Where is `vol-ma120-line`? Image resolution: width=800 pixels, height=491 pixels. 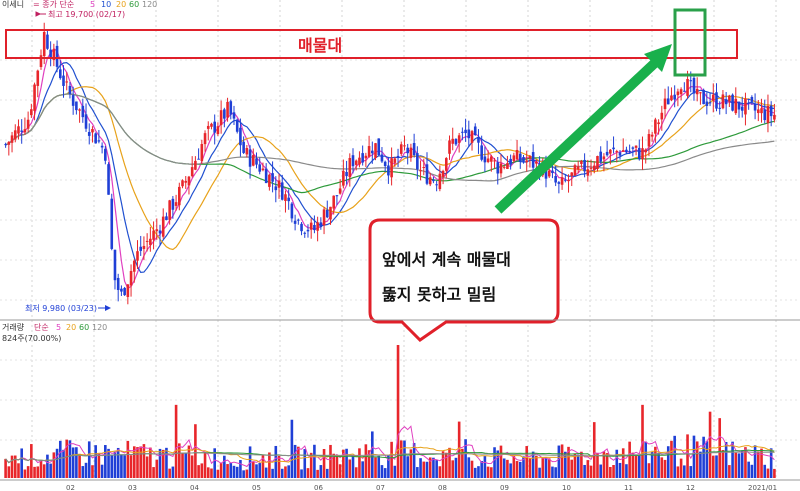 vol-ma120-line is located at coordinates (390, 457).